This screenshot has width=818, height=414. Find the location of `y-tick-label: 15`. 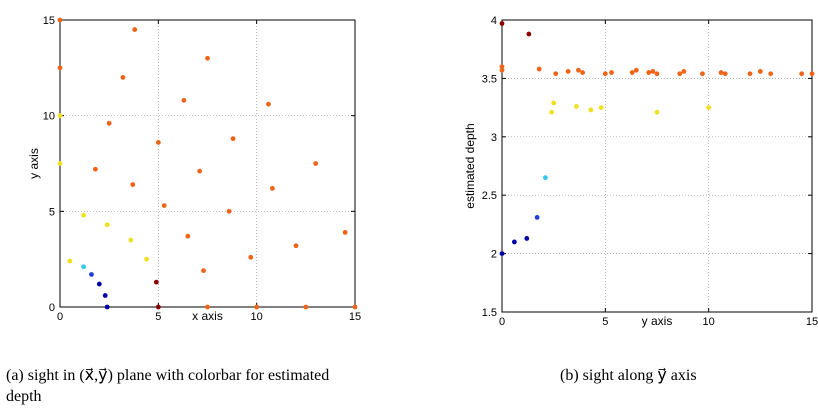

y-tick-label: 15 is located at coordinates (49, 21).